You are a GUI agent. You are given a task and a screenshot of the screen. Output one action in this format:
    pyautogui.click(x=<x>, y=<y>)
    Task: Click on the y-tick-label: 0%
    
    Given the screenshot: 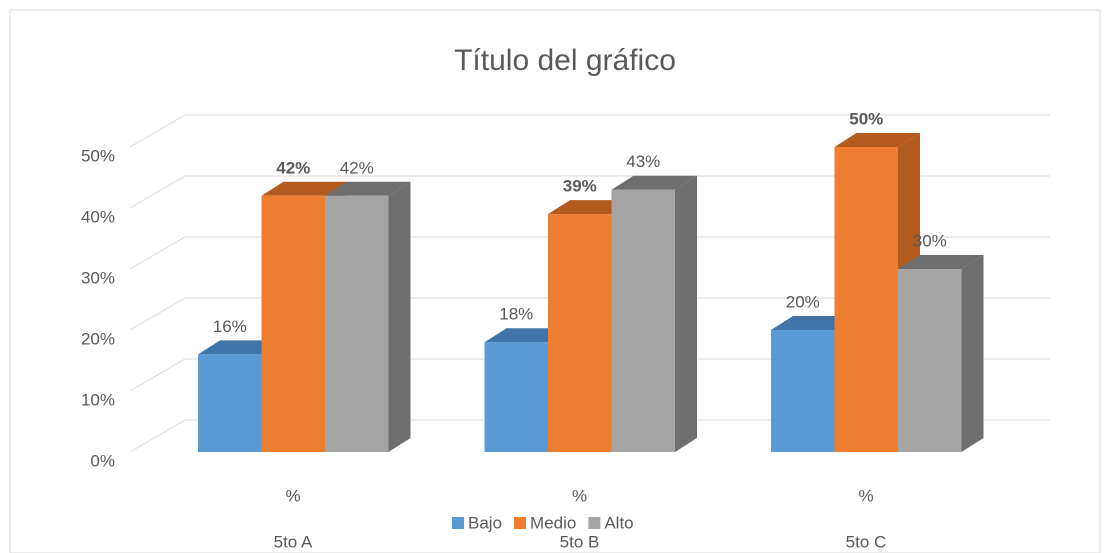 What is the action you would take?
    pyautogui.click(x=102, y=460)
    